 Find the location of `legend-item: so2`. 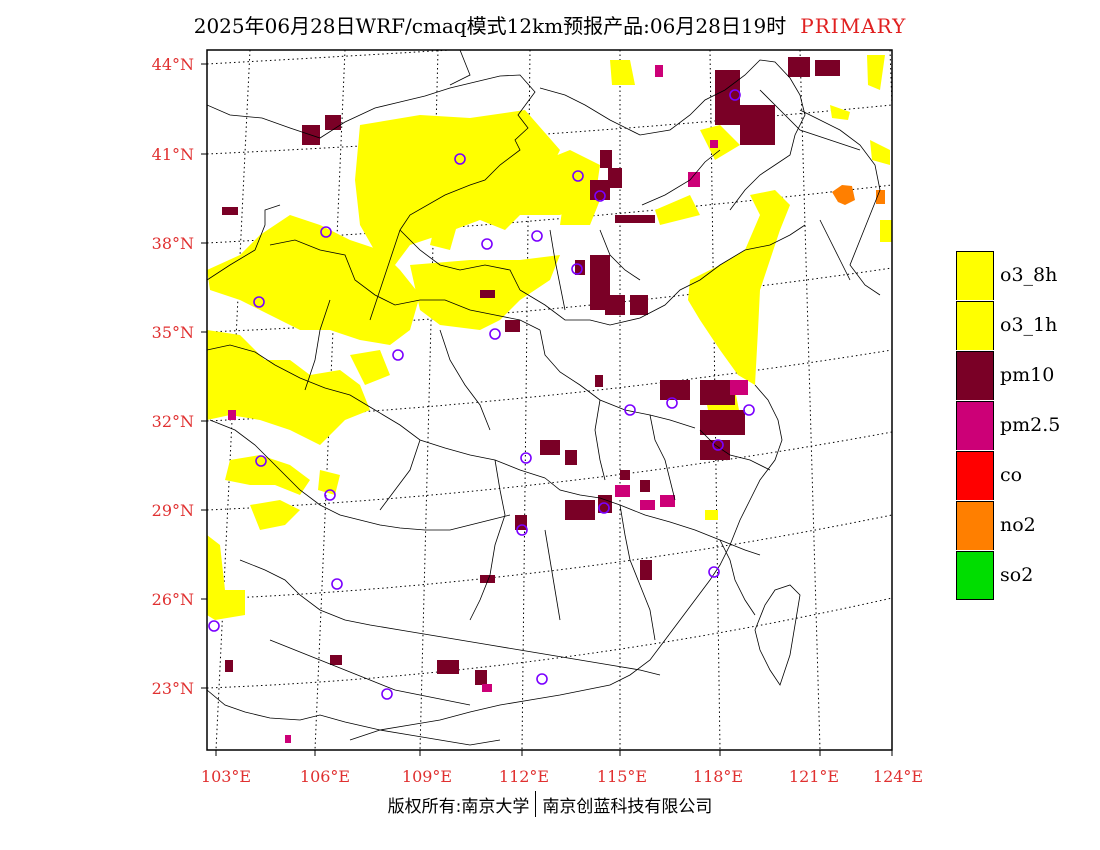

legend-item: so2 is located at coordinates (1026, 575).